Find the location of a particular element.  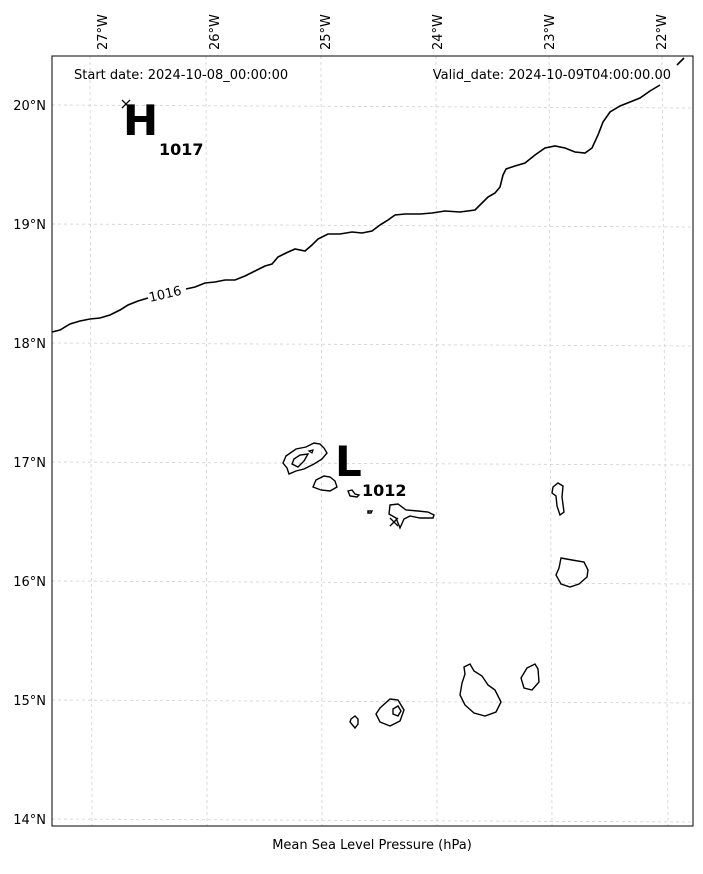

islands is located at coordinates (435, 586).